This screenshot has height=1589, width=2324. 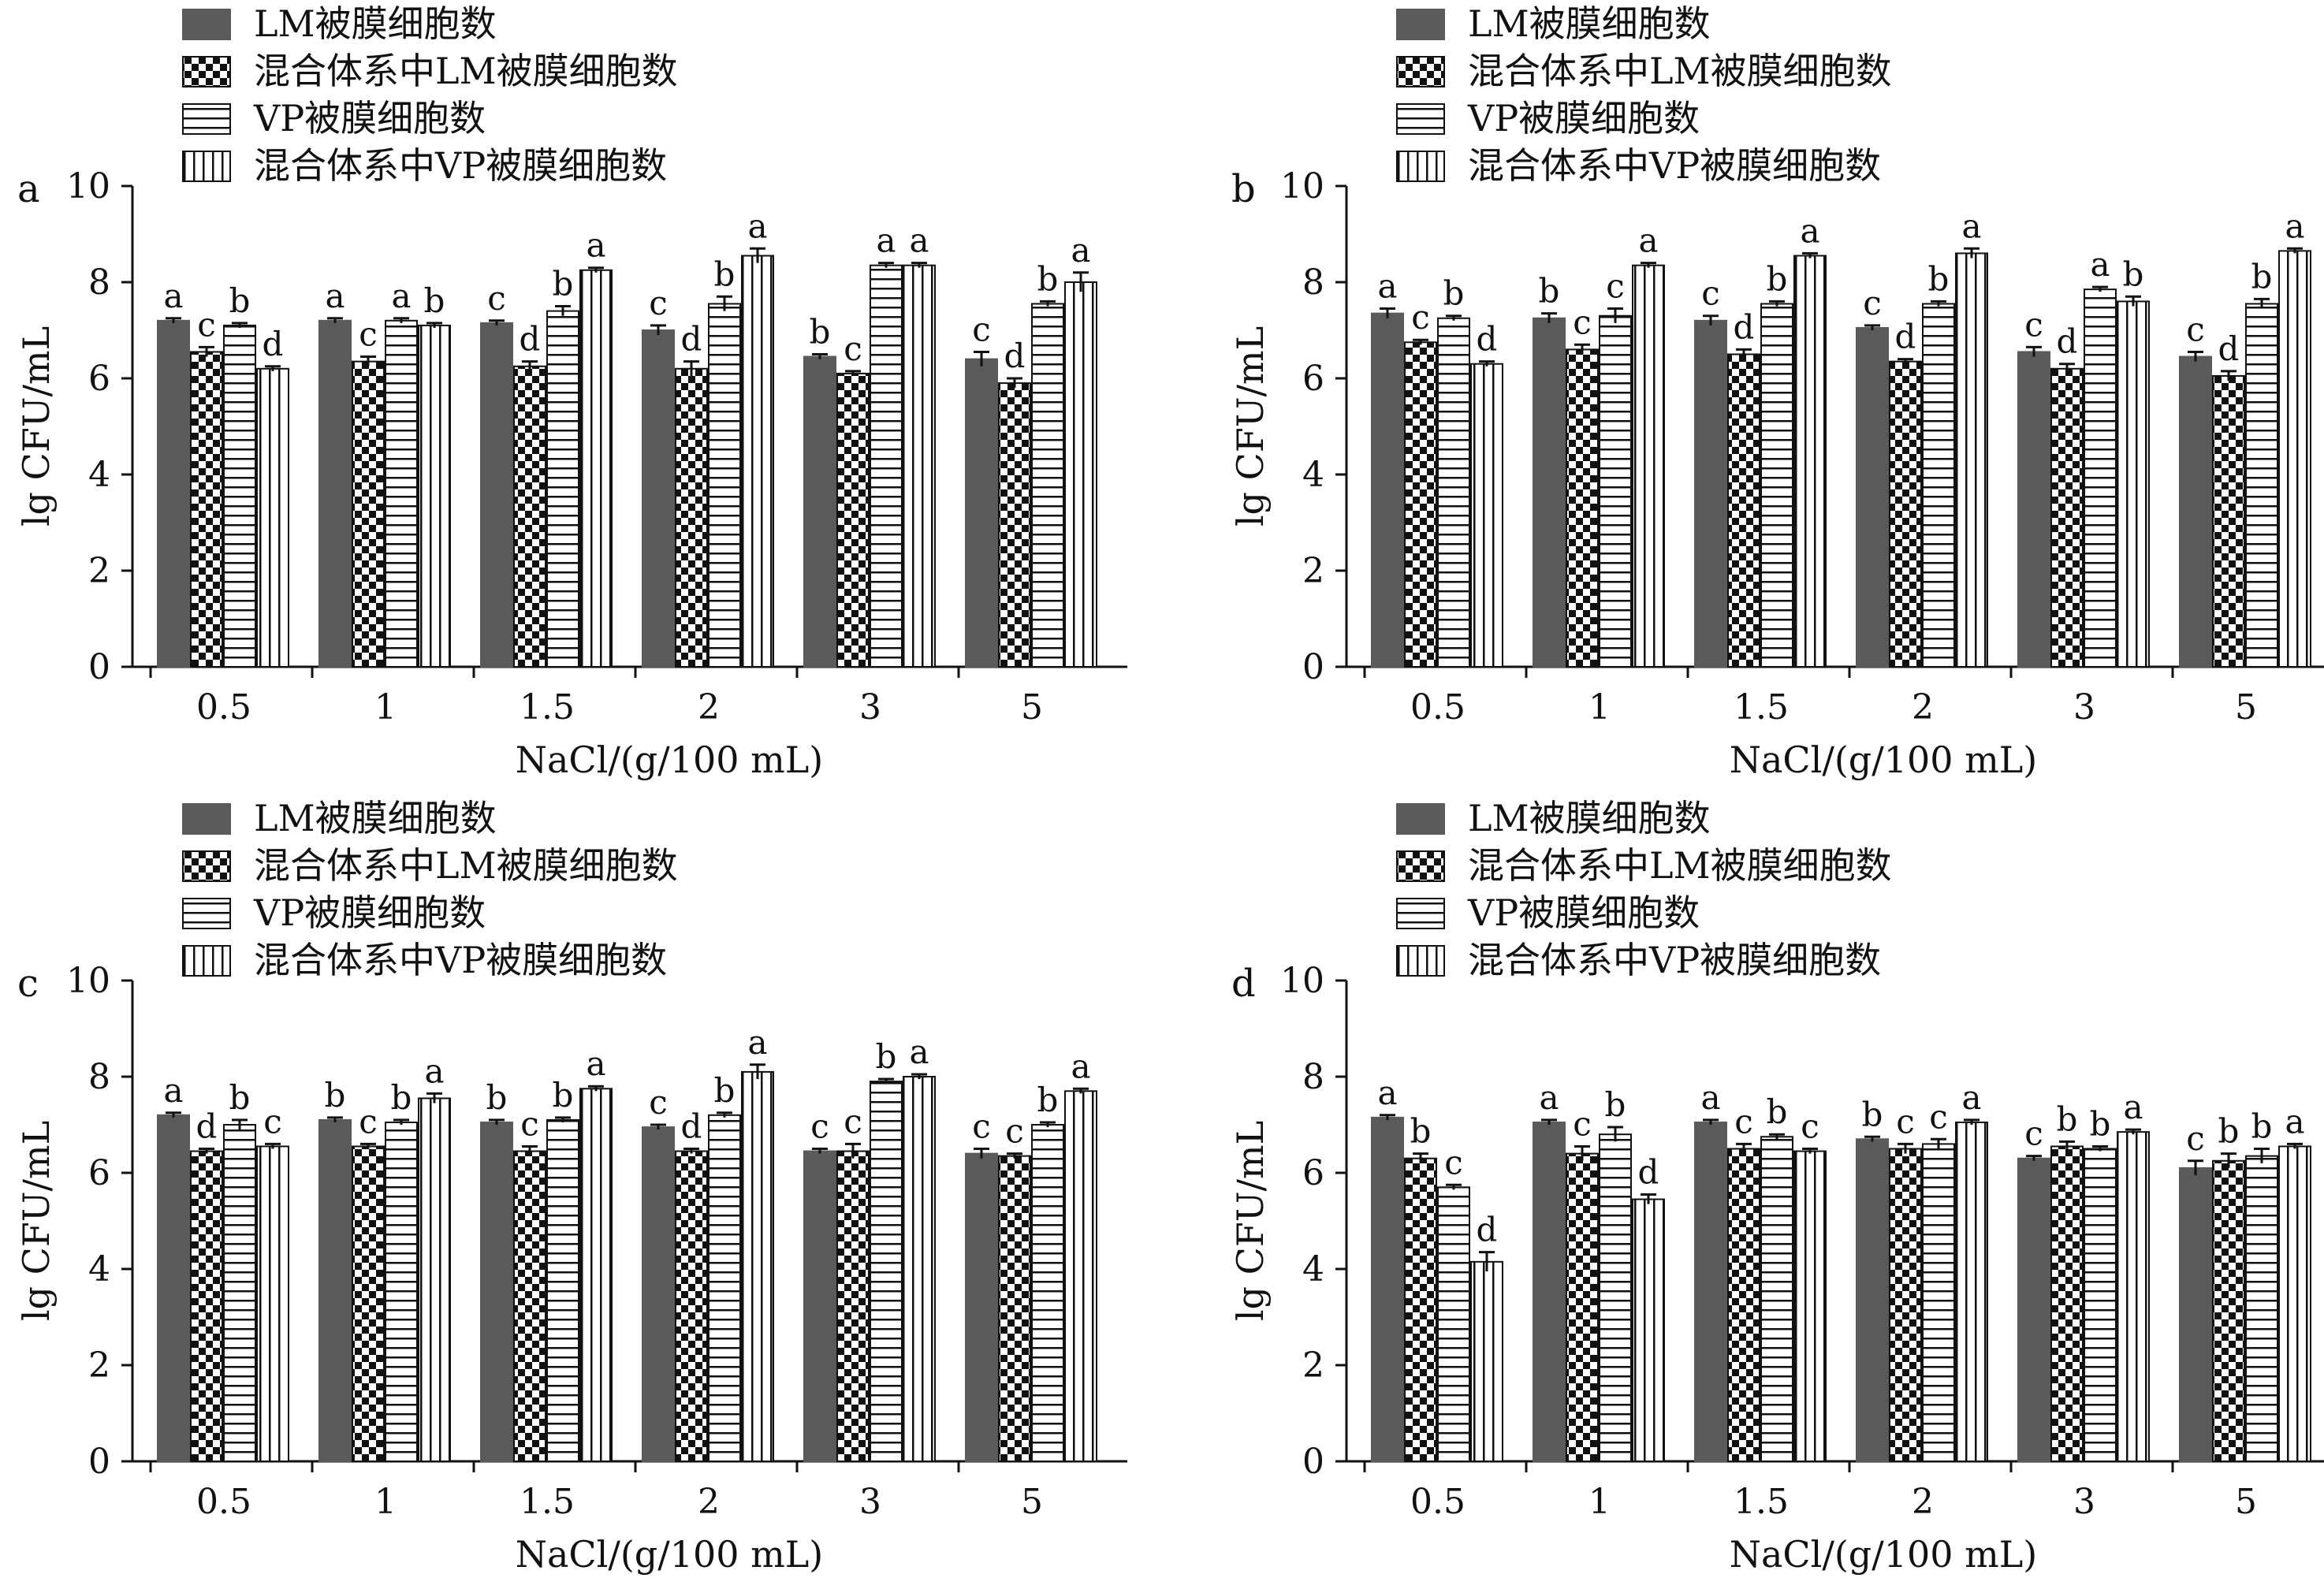 What do you see at coordinates (369, 119) in the screenshot?
I see `legend-label: VP被膜细胞数` at bounding box center [369, 119].